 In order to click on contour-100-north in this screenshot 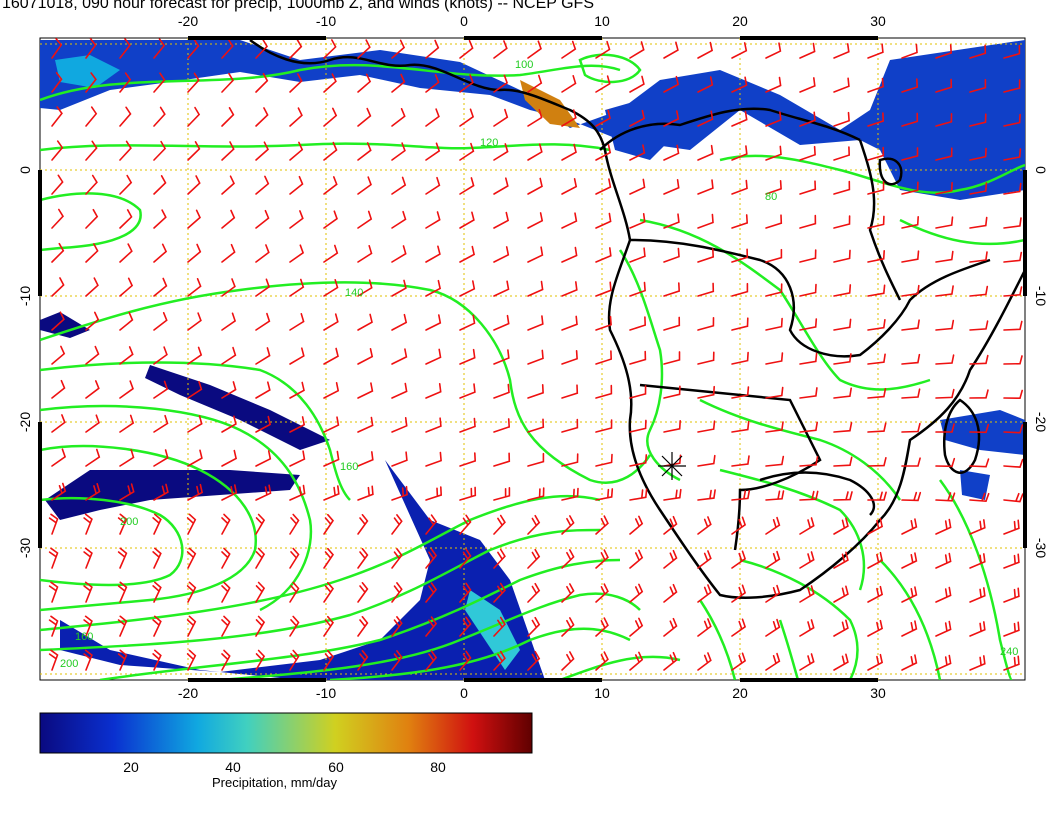, I will do `click(330, 82)`.